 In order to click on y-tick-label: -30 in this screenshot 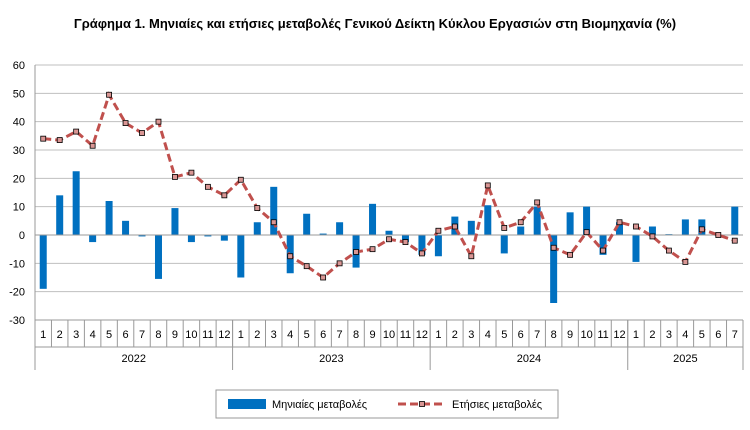, I will do `click(17, 321)`.